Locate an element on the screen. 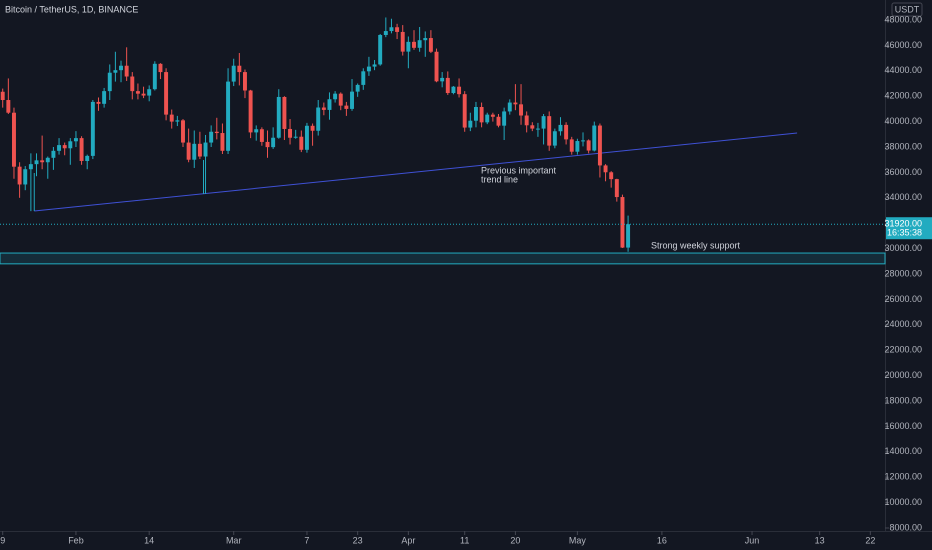 The image size is (932, 550). x-tick-label: Jun is located at coordinates (752, 540).